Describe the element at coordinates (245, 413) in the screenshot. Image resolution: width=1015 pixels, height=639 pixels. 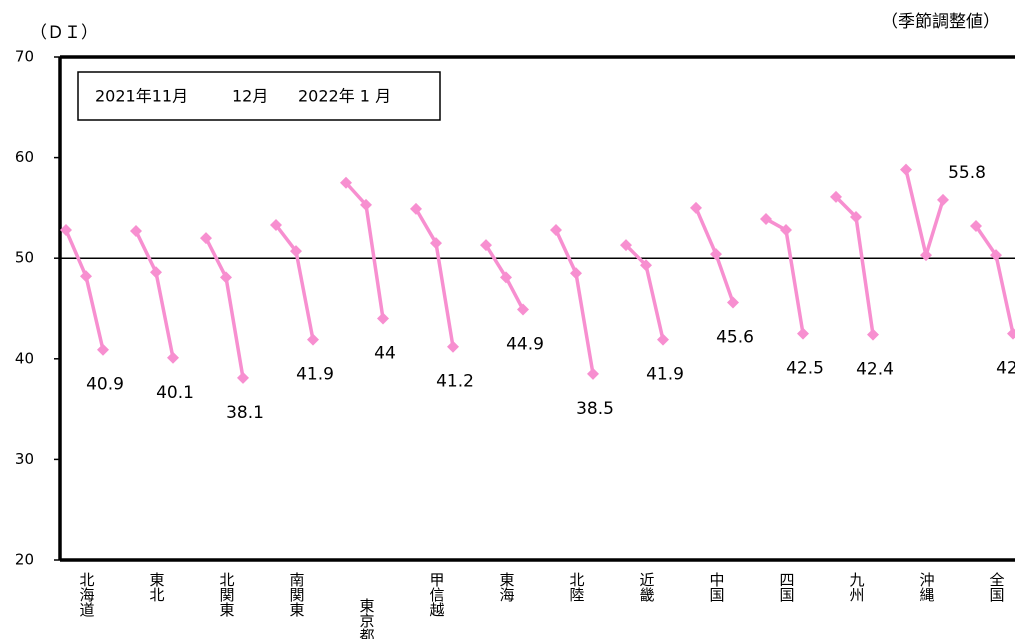
I see `data-label: 38.1` at that location.